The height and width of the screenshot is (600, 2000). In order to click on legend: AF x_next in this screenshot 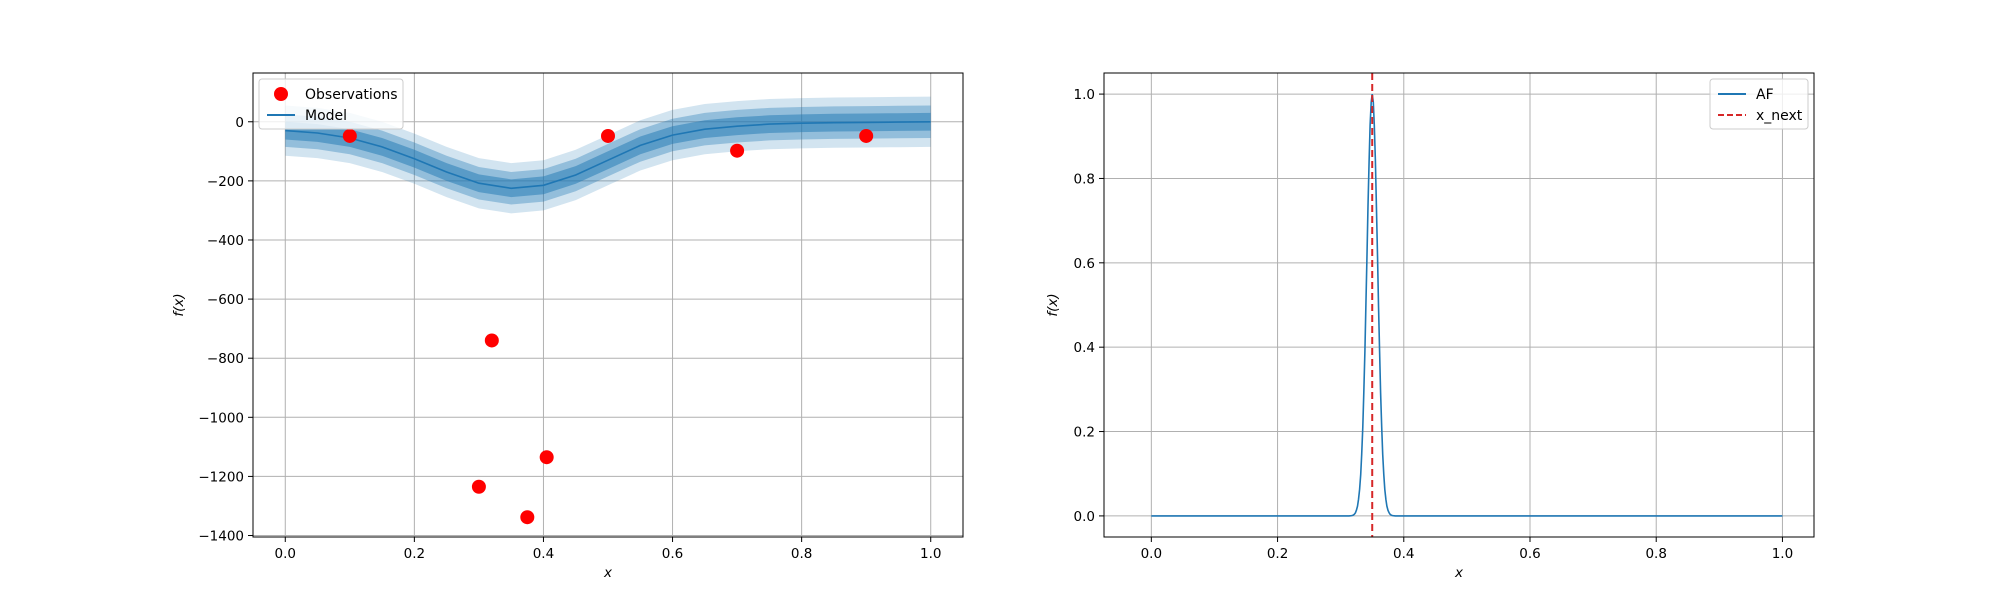, I will do `click(1759, 104)`.